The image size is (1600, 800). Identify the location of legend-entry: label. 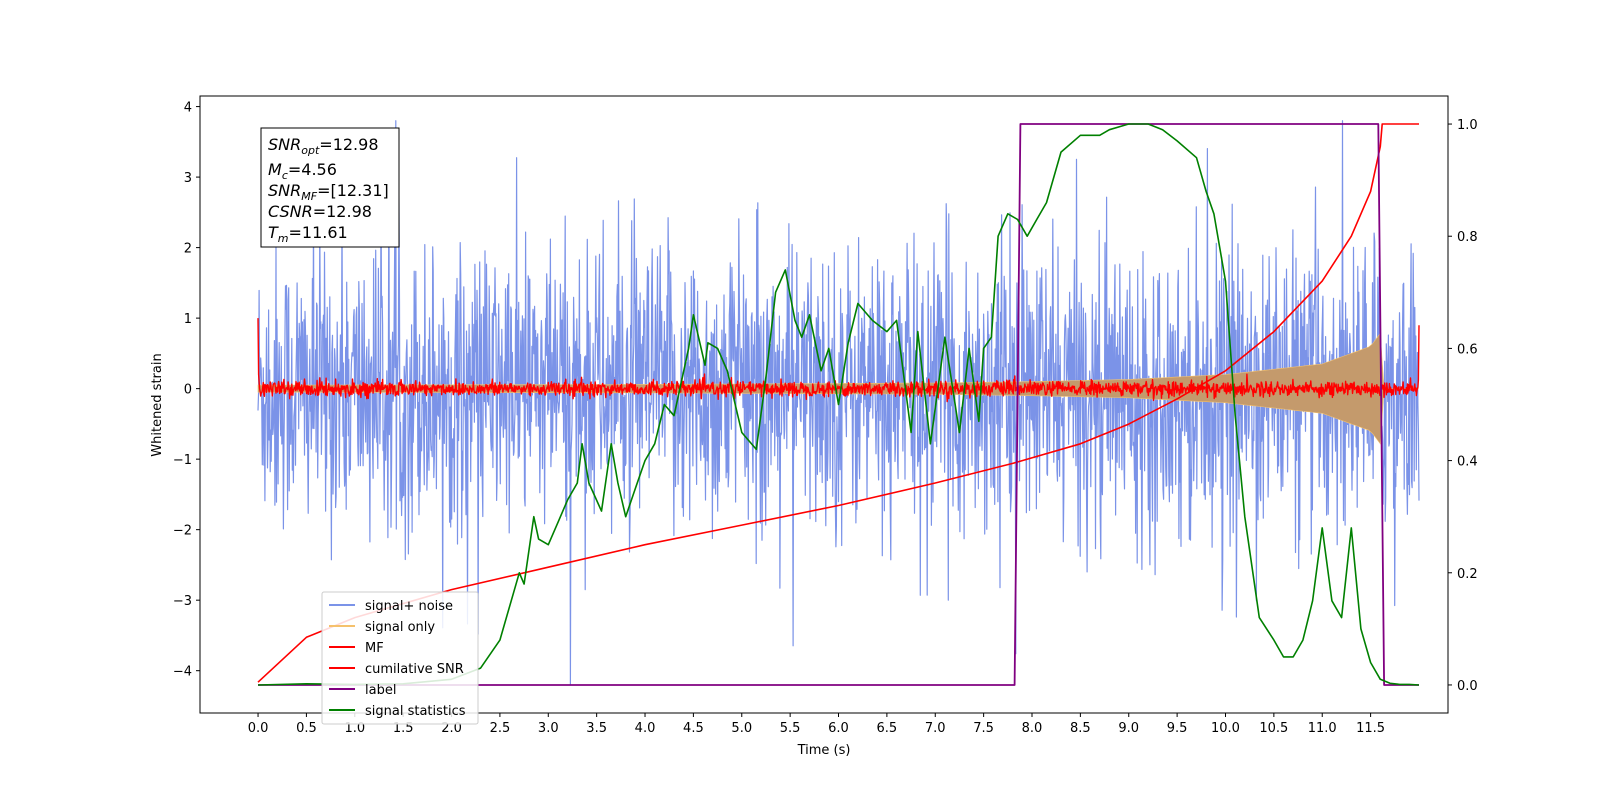
(380, 690).